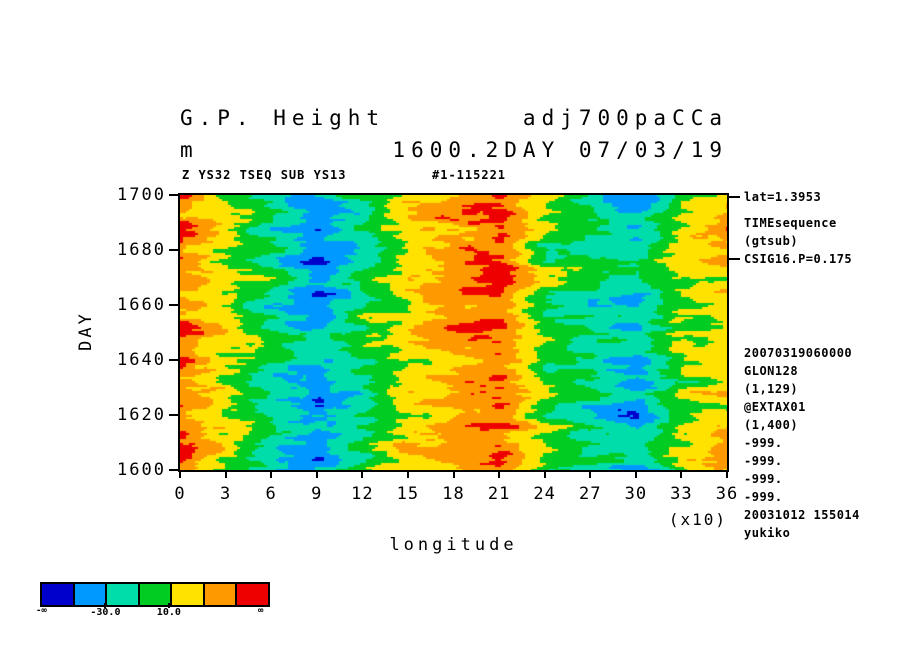 Image resolution: width=904 pixels, height=654 pixels. I want to click on annotation-line: TIMEsequence, so click(790, 223).